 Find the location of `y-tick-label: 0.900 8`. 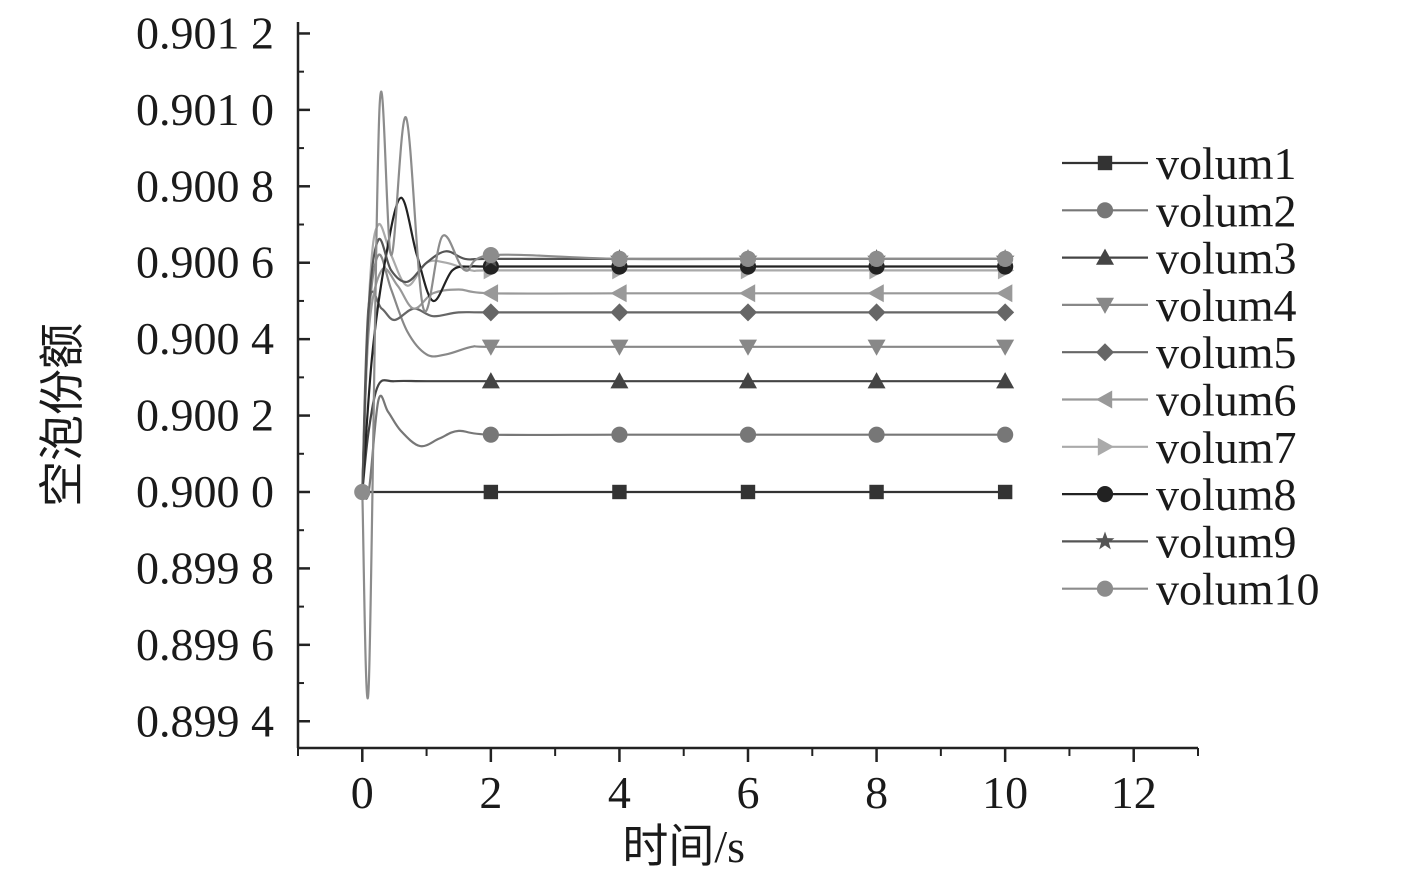

y-tick-label: 0.900 8 is located at coordinates (205, 185).